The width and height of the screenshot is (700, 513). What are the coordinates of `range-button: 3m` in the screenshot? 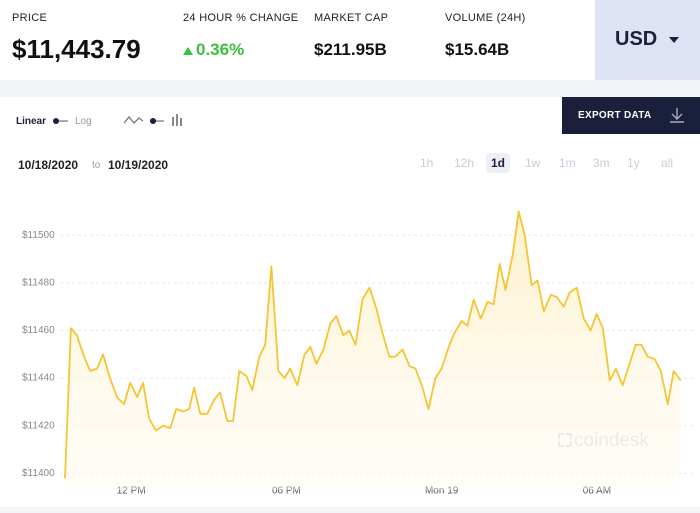 It's located at (601, 163).